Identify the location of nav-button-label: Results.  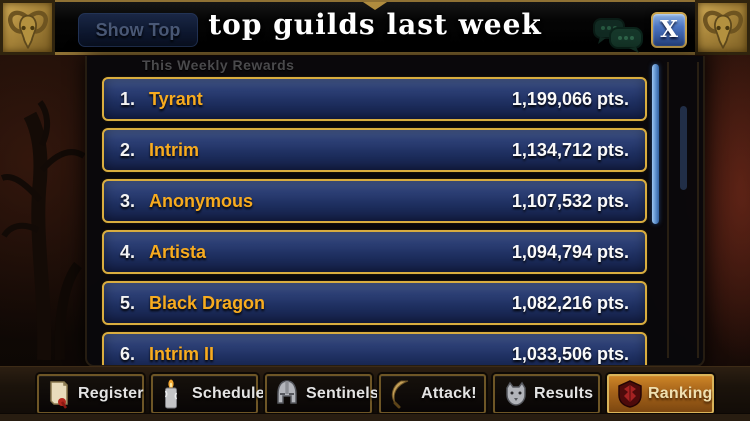
(564, 393).